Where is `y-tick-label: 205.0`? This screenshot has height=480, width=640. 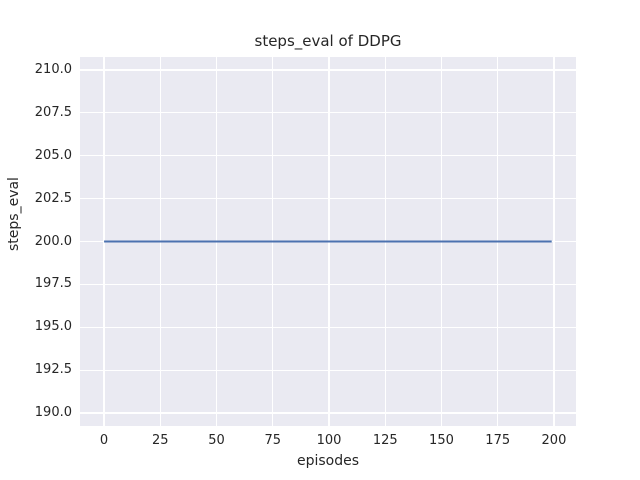
y-tick-label: 205.0 is located at coordinates (53, 155).